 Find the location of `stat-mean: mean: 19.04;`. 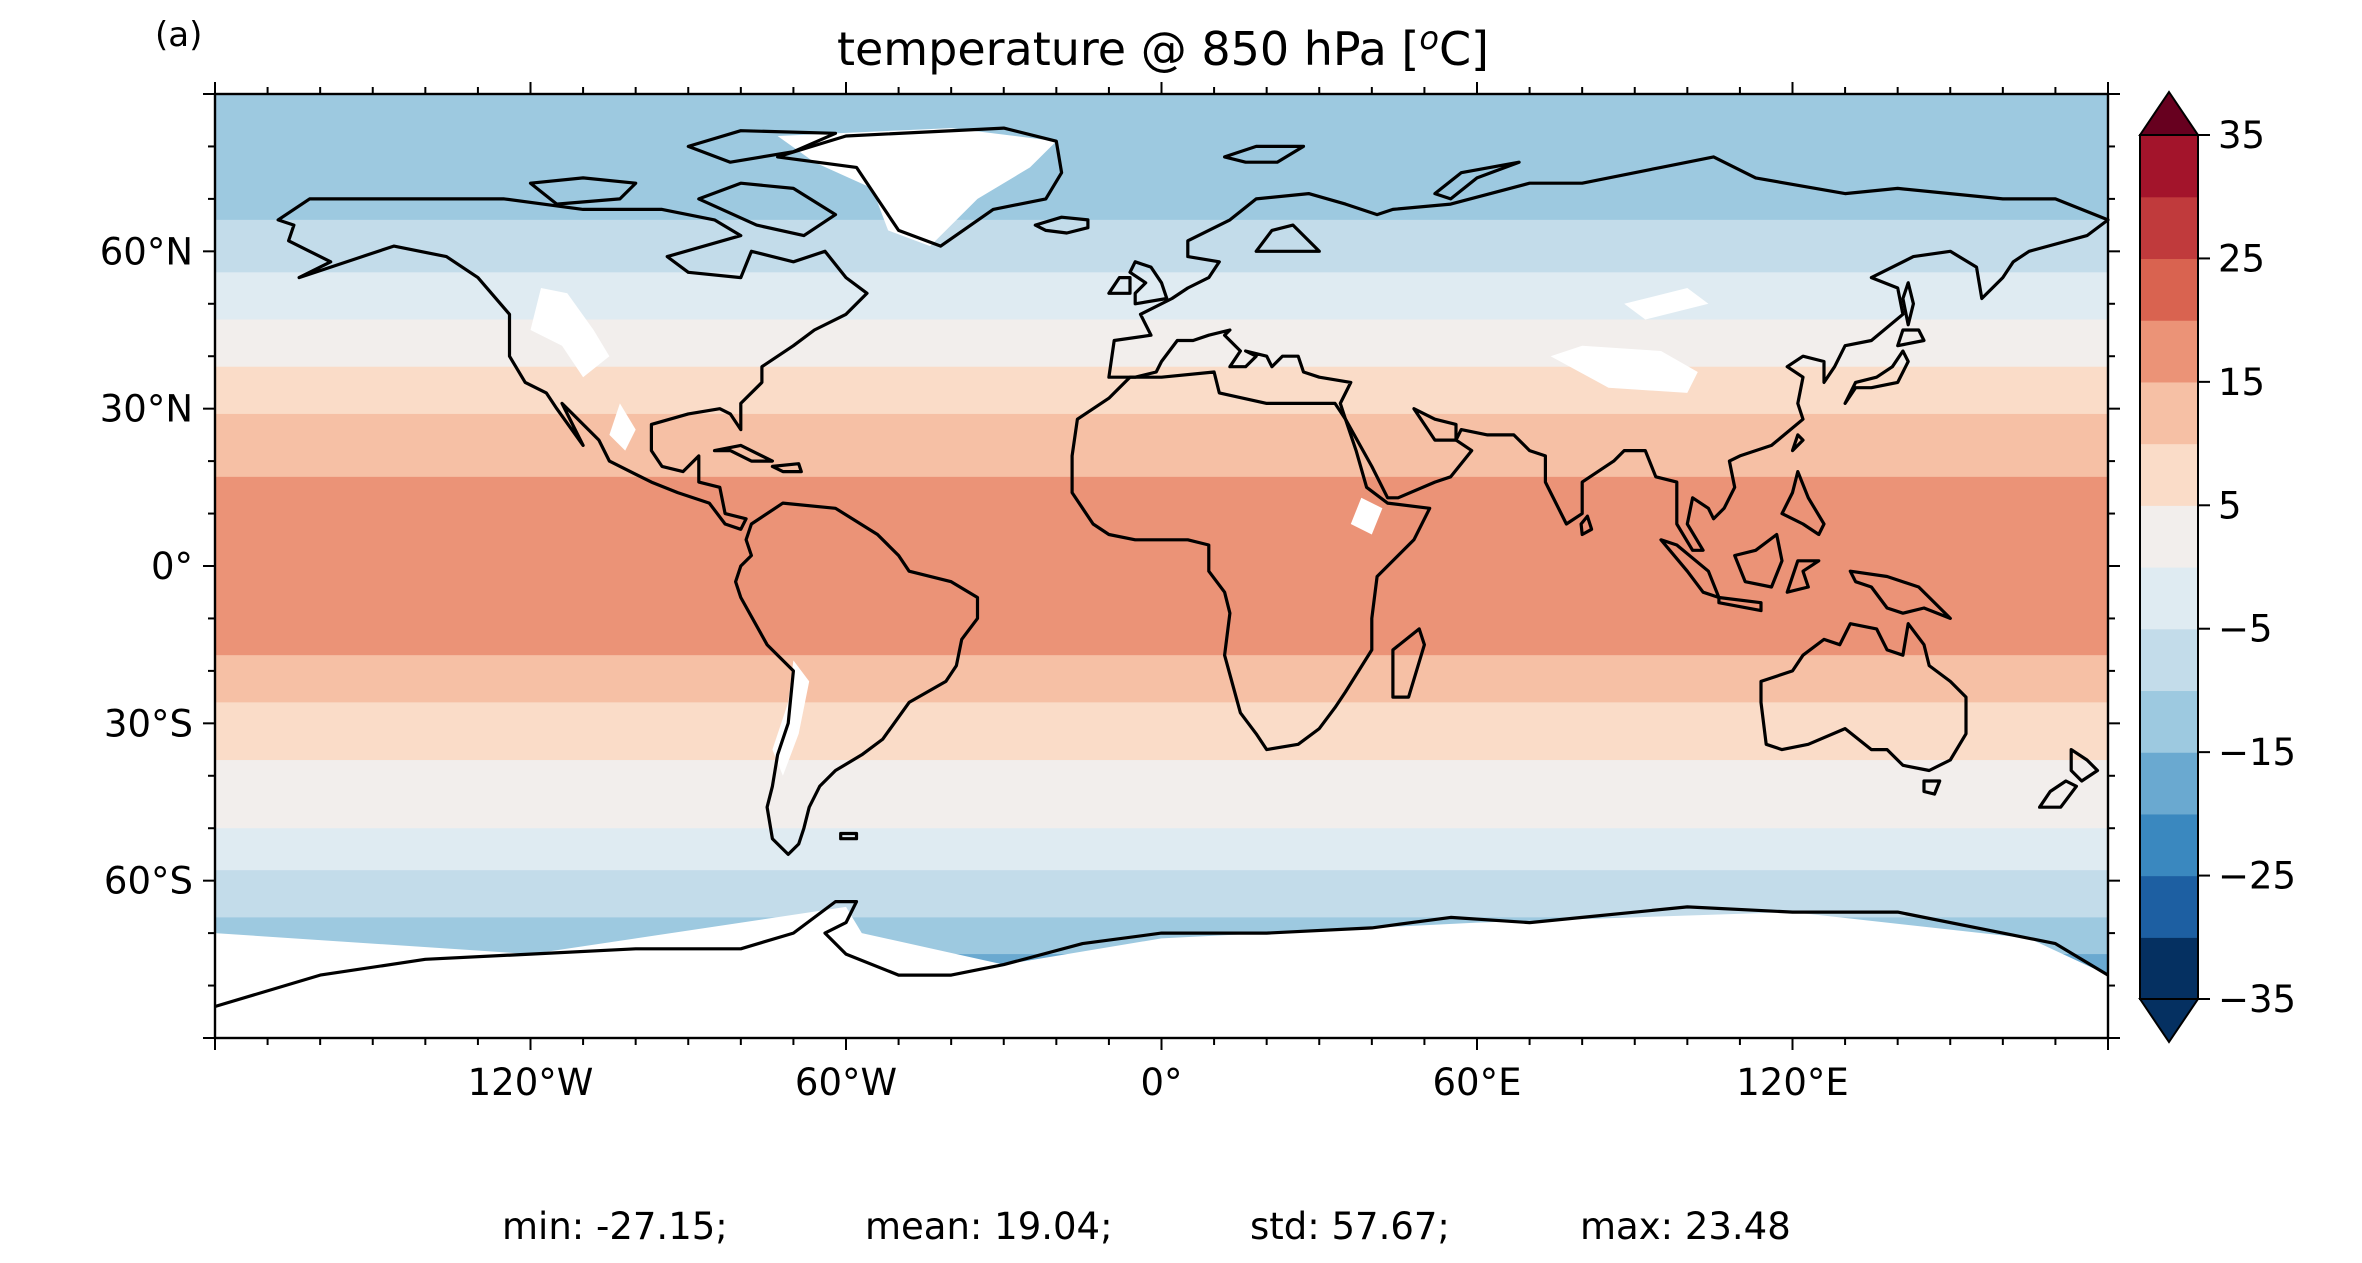

stat-mean: mean: 19.04; is located at coordinates (989, 1226).